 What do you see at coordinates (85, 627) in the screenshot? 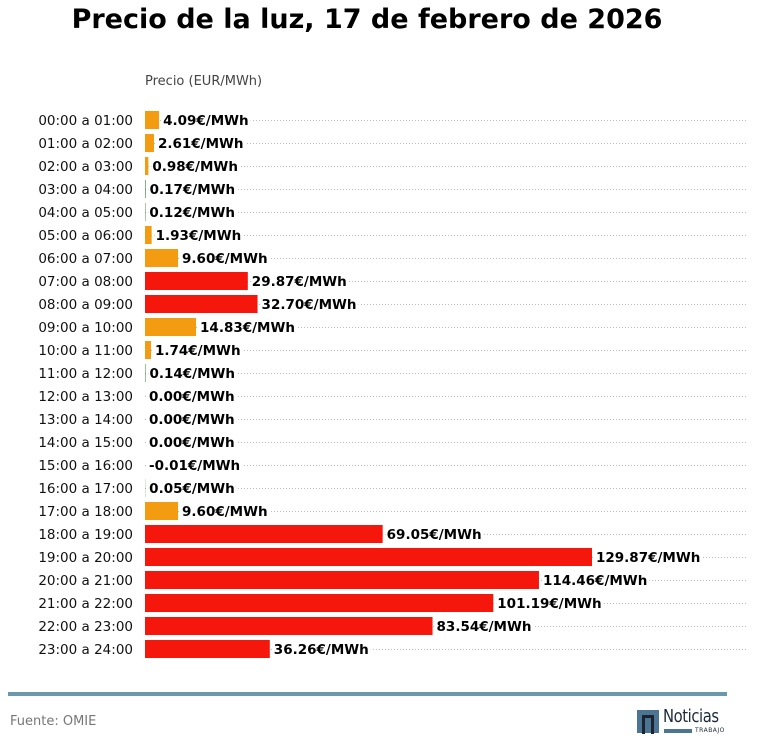
I see `category-label: 22:00 a 23:00` at bounding box center [85, 627].